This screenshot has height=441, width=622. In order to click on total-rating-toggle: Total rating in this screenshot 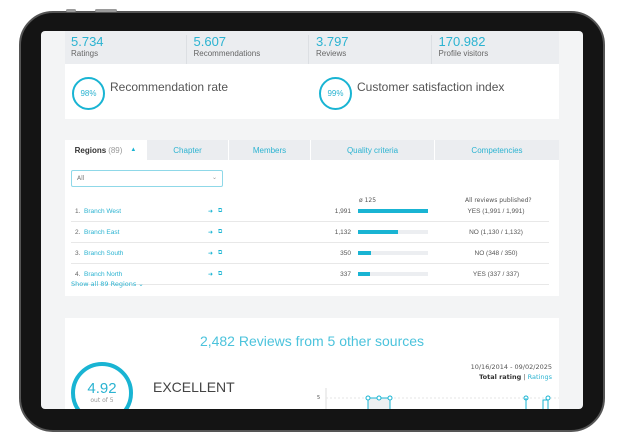, I will do `click(500, 377)`.